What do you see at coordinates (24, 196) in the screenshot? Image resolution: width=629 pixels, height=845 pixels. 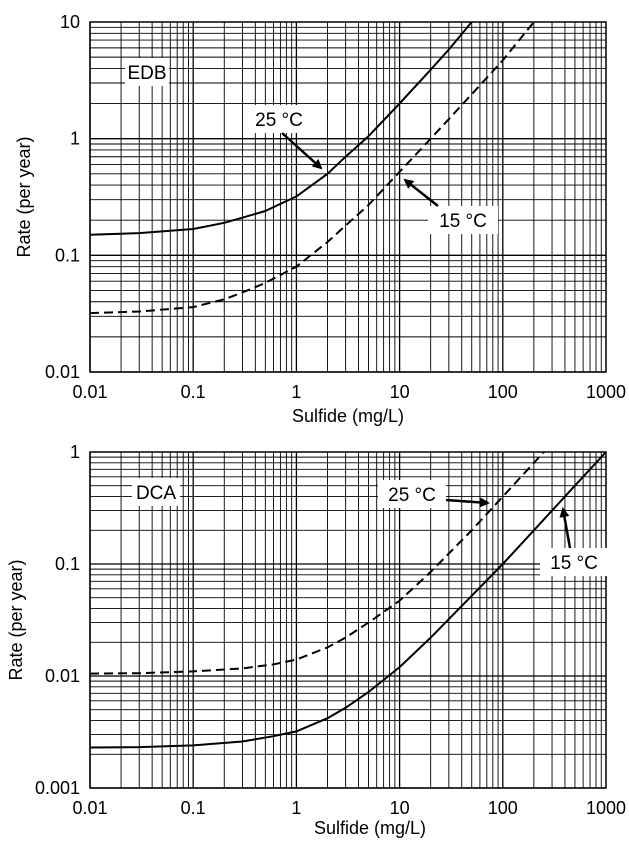 I see `chart-edb-y-axis-label: Rate (per year)` at bounding box center [24, 196].